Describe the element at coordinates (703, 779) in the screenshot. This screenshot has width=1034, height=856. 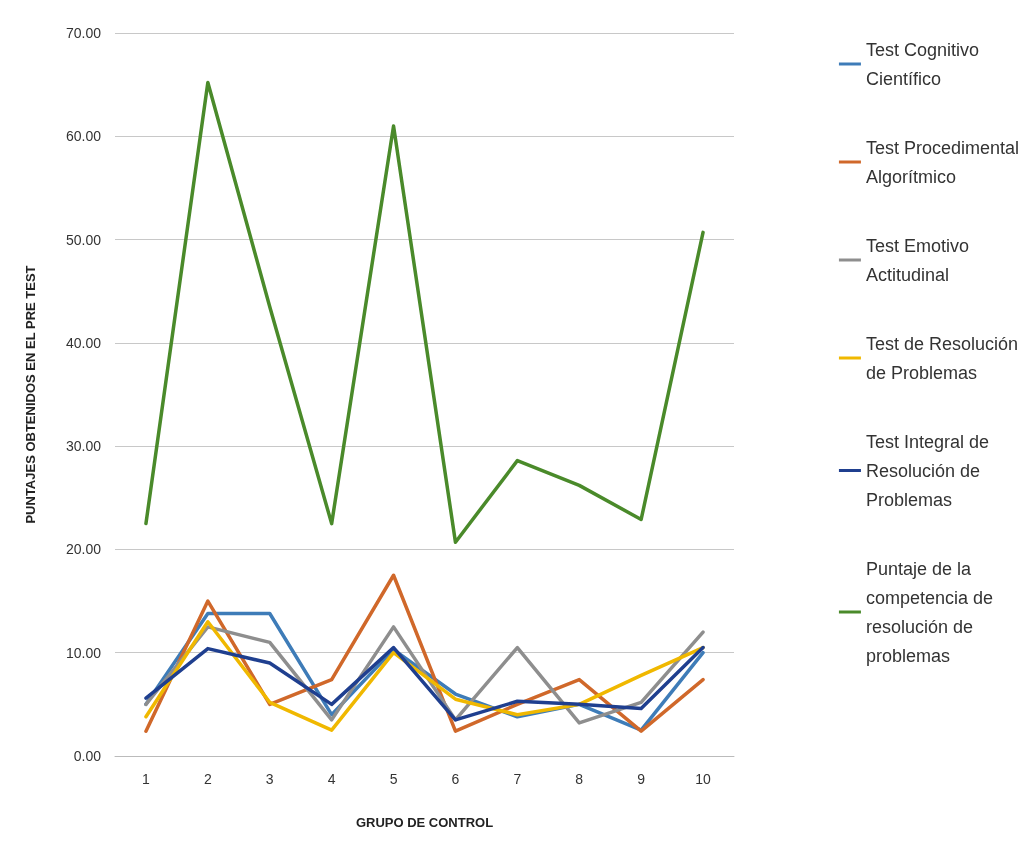
I see `x-tick-label: 10` at that location.